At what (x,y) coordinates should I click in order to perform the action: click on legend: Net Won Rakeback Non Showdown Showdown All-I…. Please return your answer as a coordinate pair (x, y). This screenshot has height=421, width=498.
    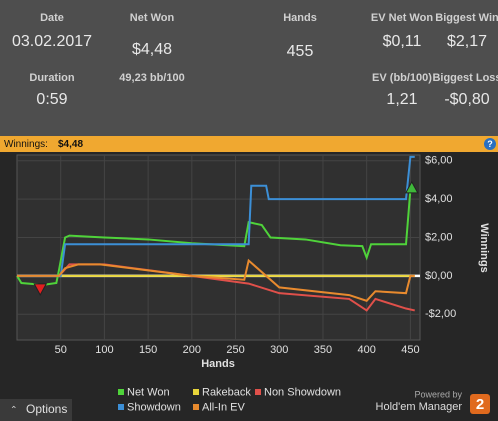
    Looking at the image, I should click on (229, 399).